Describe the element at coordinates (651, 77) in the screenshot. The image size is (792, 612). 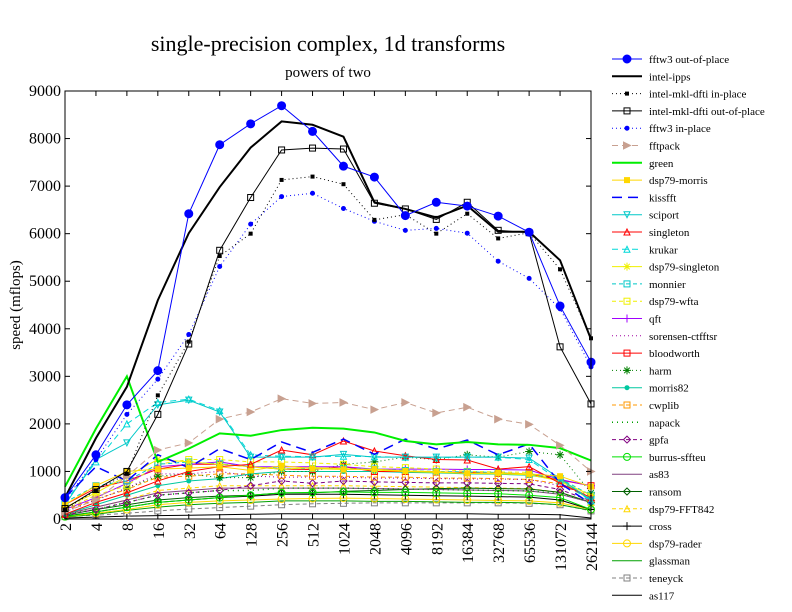
I see `legend-item-intel-ipps: intel-ipps` at that location.